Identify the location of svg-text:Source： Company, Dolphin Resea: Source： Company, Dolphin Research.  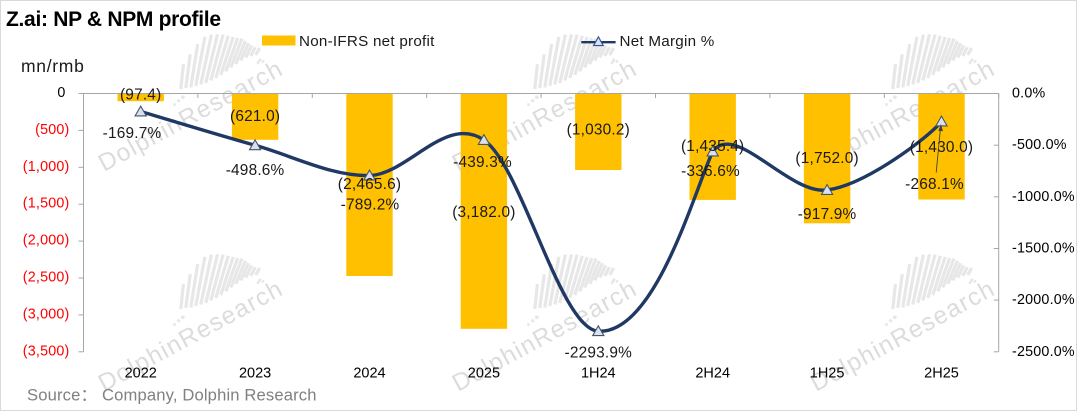
(172, 395).